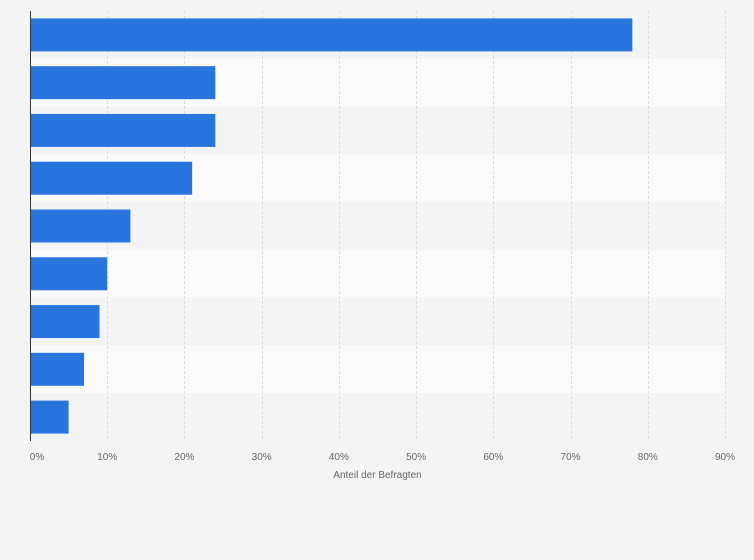  Describe the element at coordinates (493, 457) in the screenshot. I see `x-tick-label: 60%` at that location.